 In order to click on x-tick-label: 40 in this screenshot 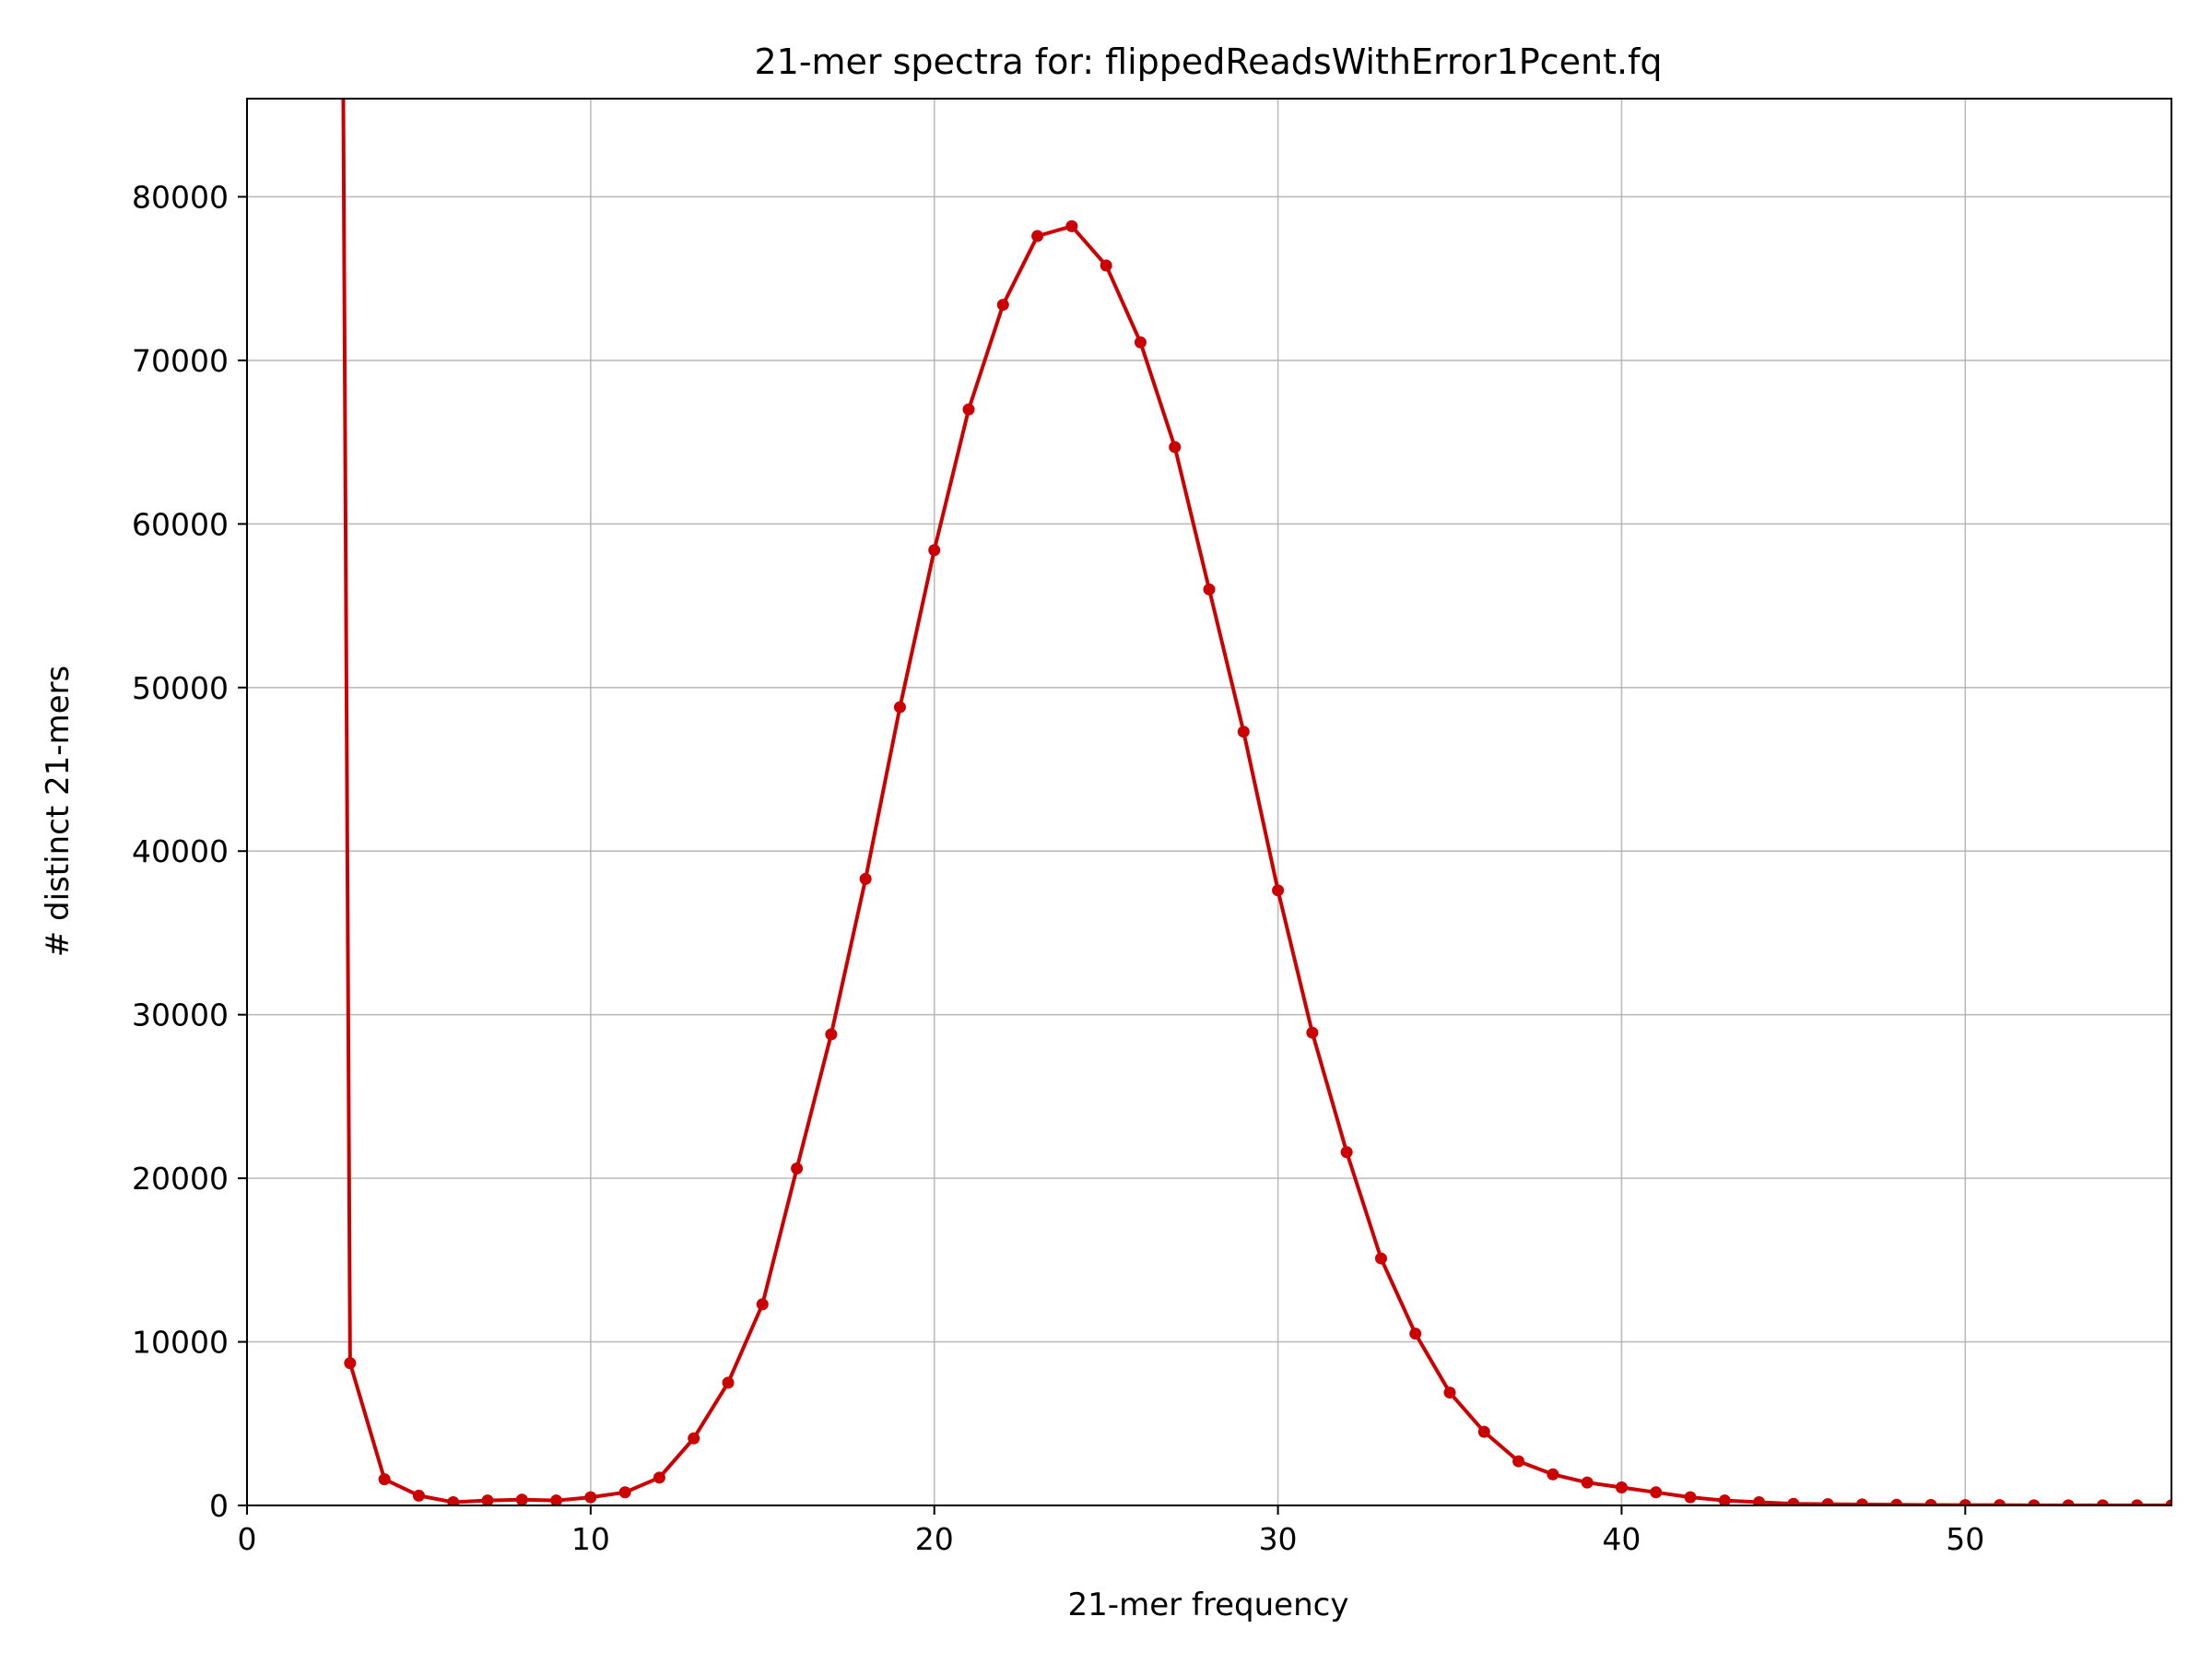, I will do `click(1621, 1539)`.